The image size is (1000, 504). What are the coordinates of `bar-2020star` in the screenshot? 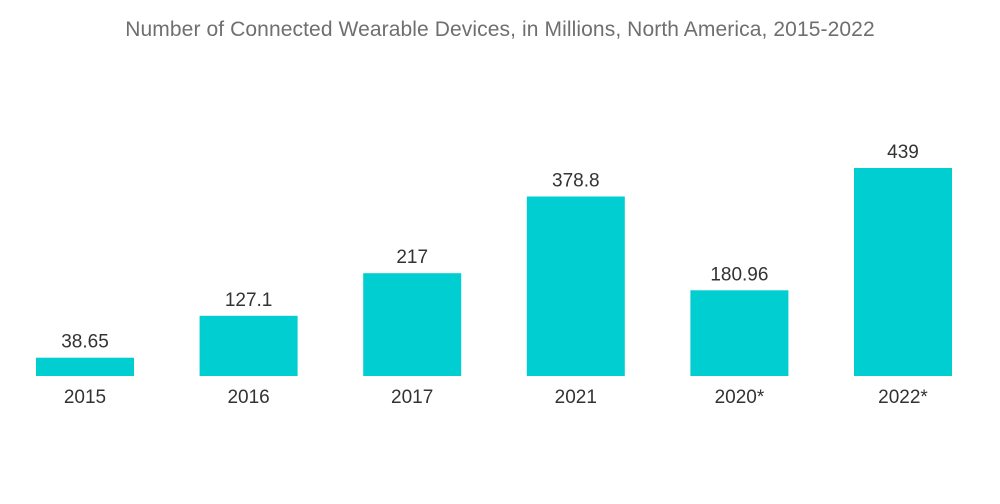 It's located at (739, 333).